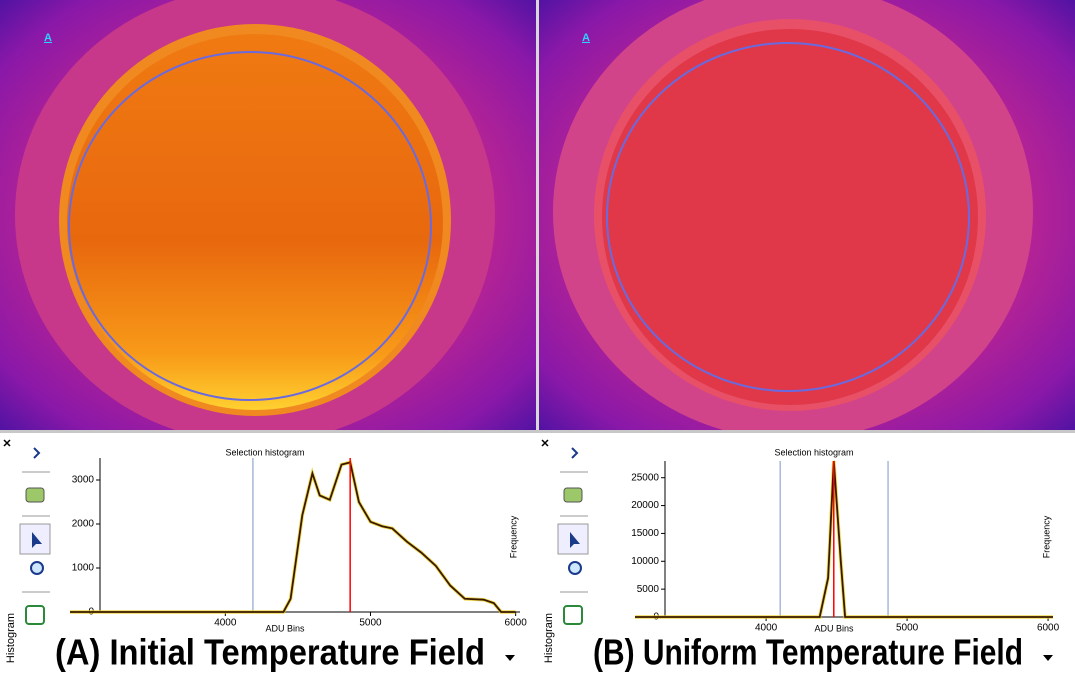  What do you see at coordinates (83, 524) in the screenshot?
I see `y-tick-label: 2000` at bounding box center [83, 524].